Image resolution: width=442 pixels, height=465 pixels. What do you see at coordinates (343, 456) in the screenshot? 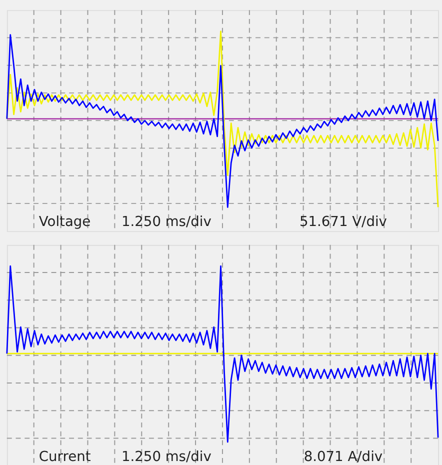
I see `text: 8.071 A/div` at bounding box center [343, 456].